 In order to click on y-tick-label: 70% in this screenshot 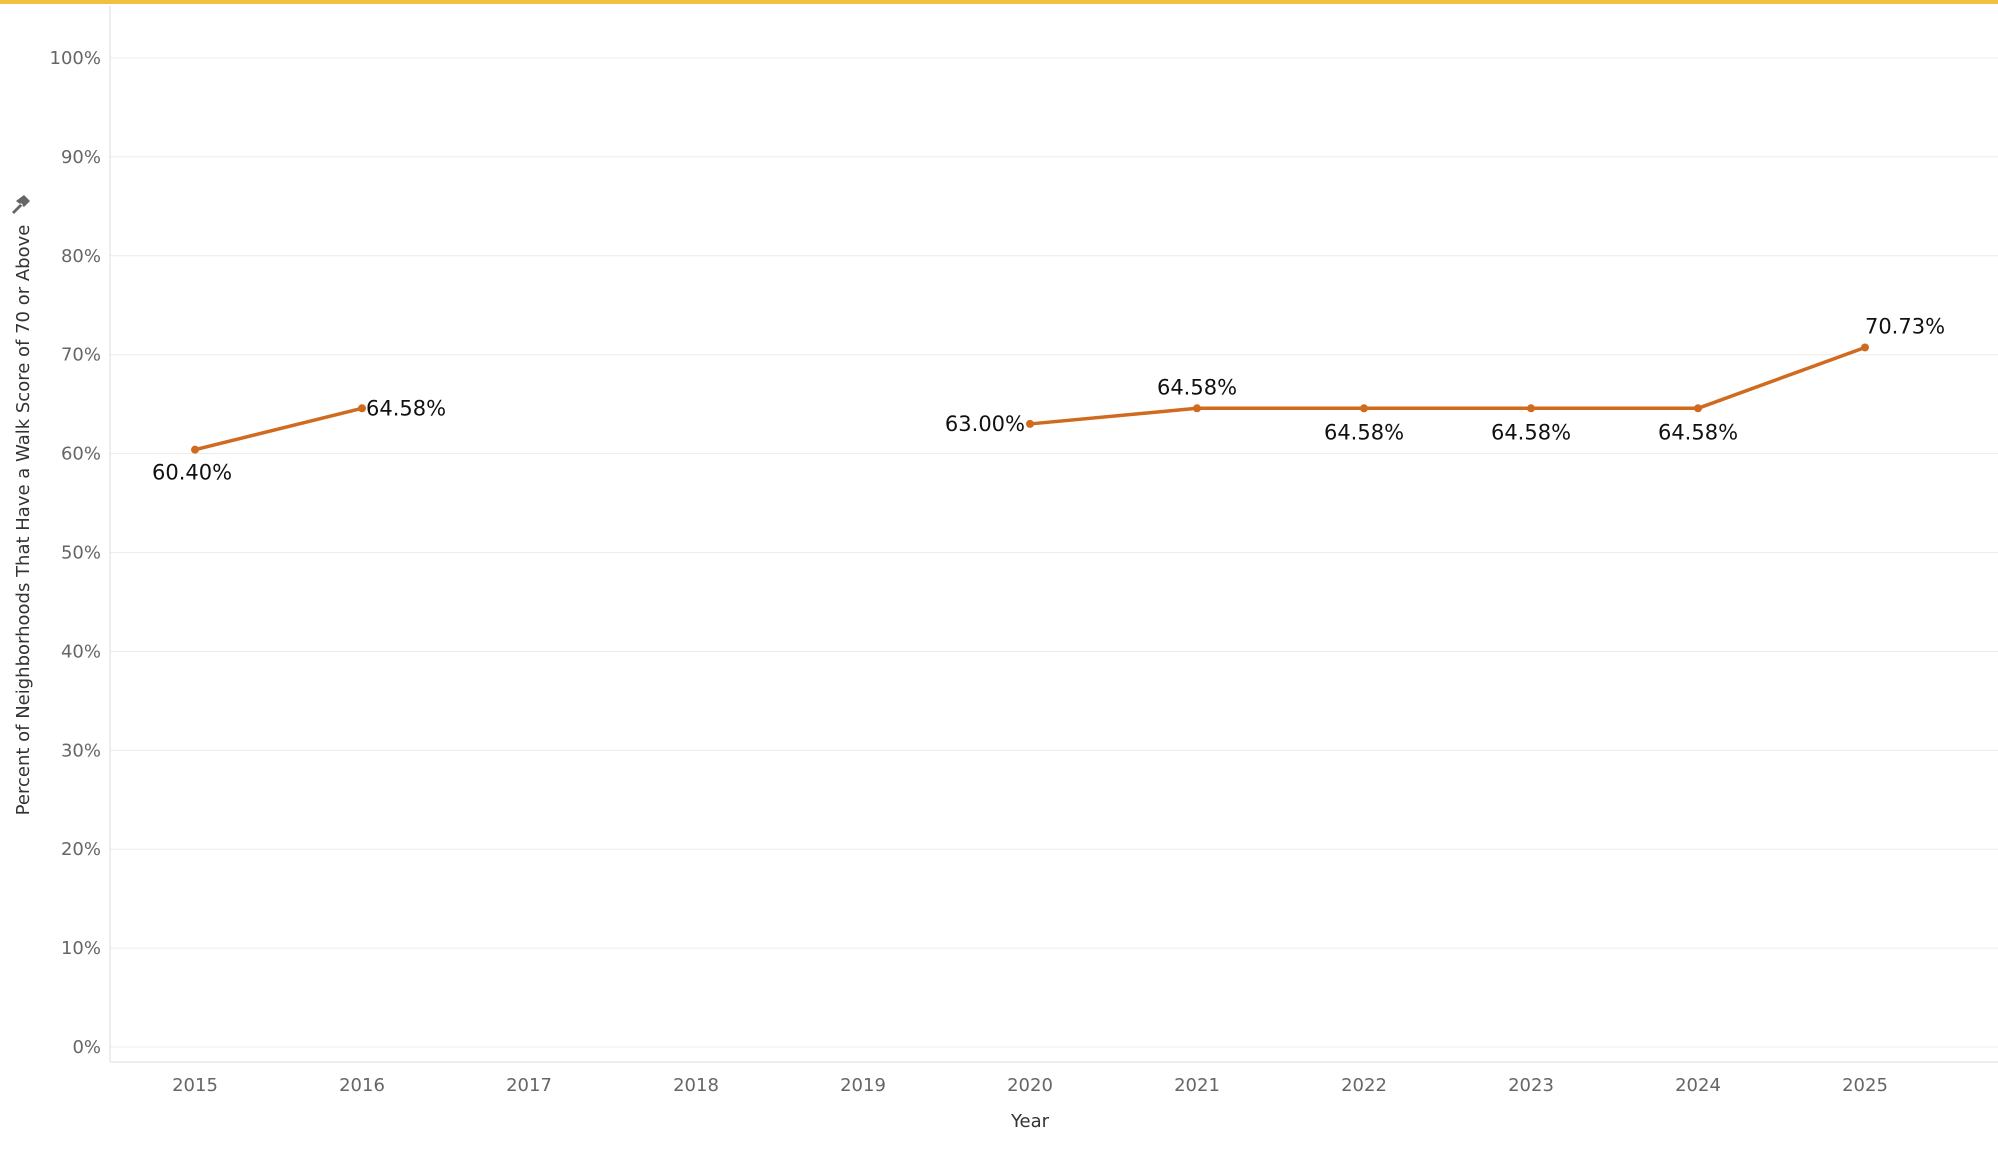, I will do `click(81, 355)`.